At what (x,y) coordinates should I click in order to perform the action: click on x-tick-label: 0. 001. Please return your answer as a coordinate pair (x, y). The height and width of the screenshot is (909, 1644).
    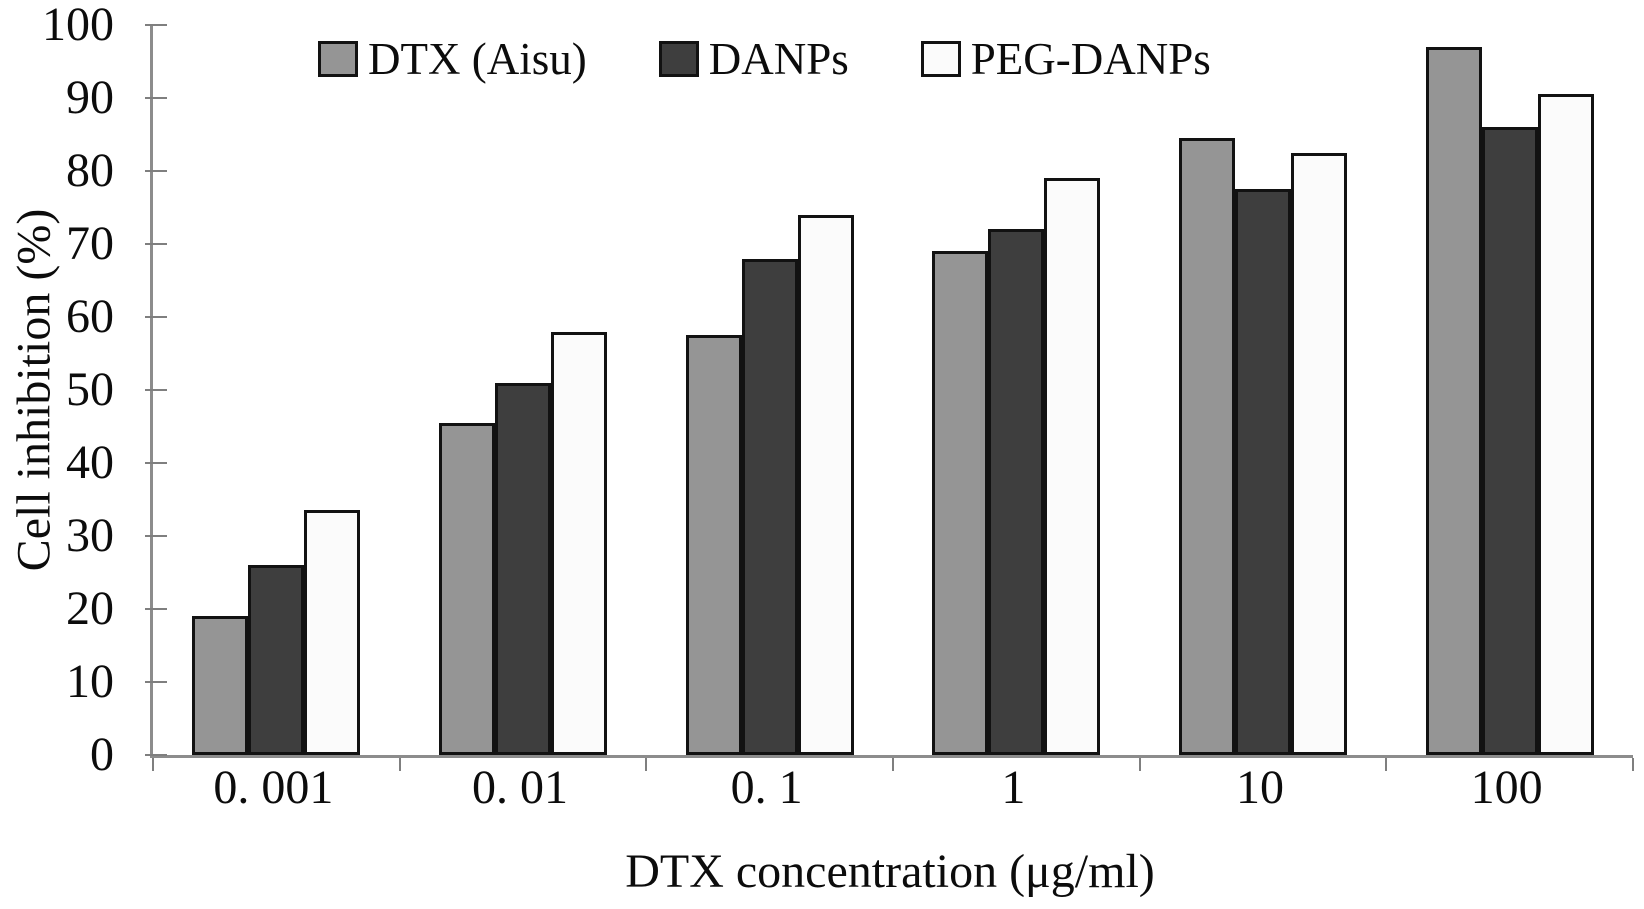
    Looking at the image, I should click on (273, 787).